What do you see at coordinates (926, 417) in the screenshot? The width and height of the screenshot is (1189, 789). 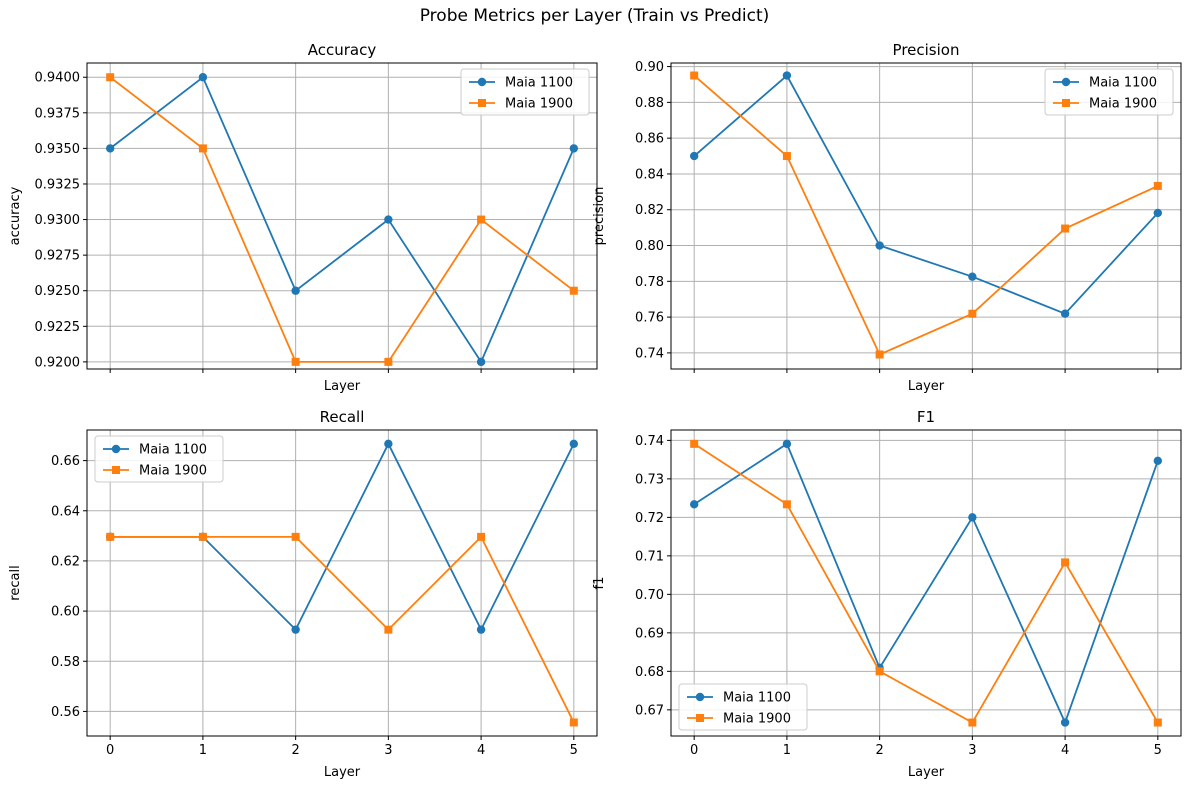 I see `panel-title: F1` at bounding box center [926, 417].